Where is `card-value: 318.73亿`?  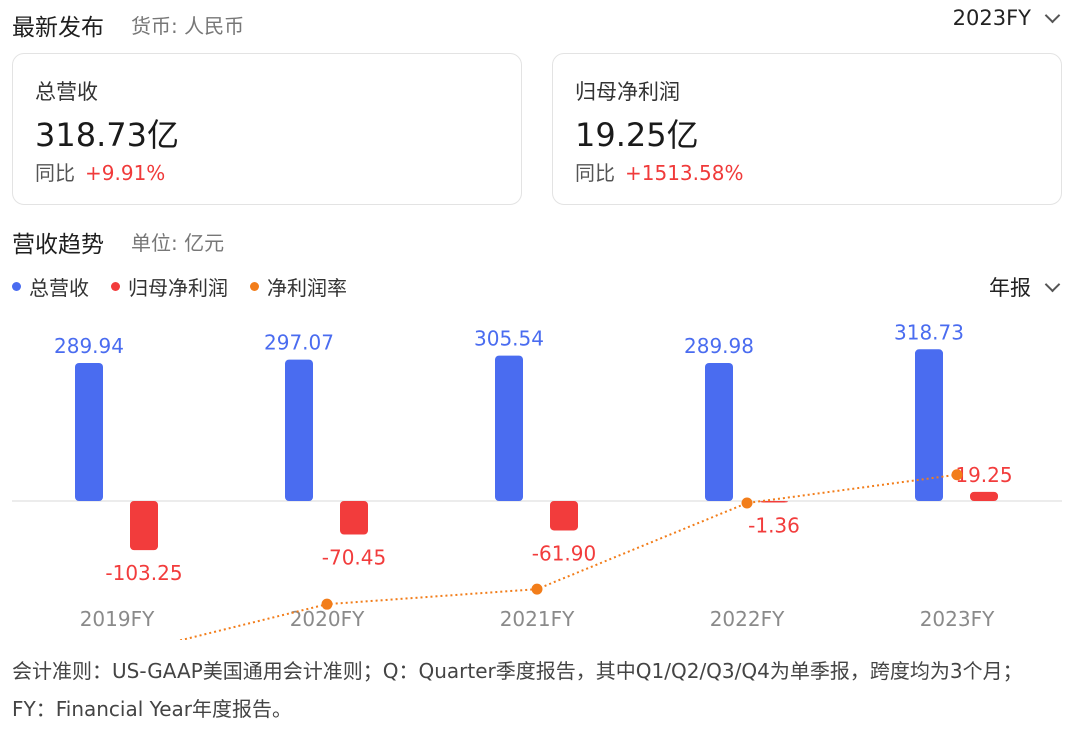 card-value: 318.73亿 is located at coordinates (107, 135).